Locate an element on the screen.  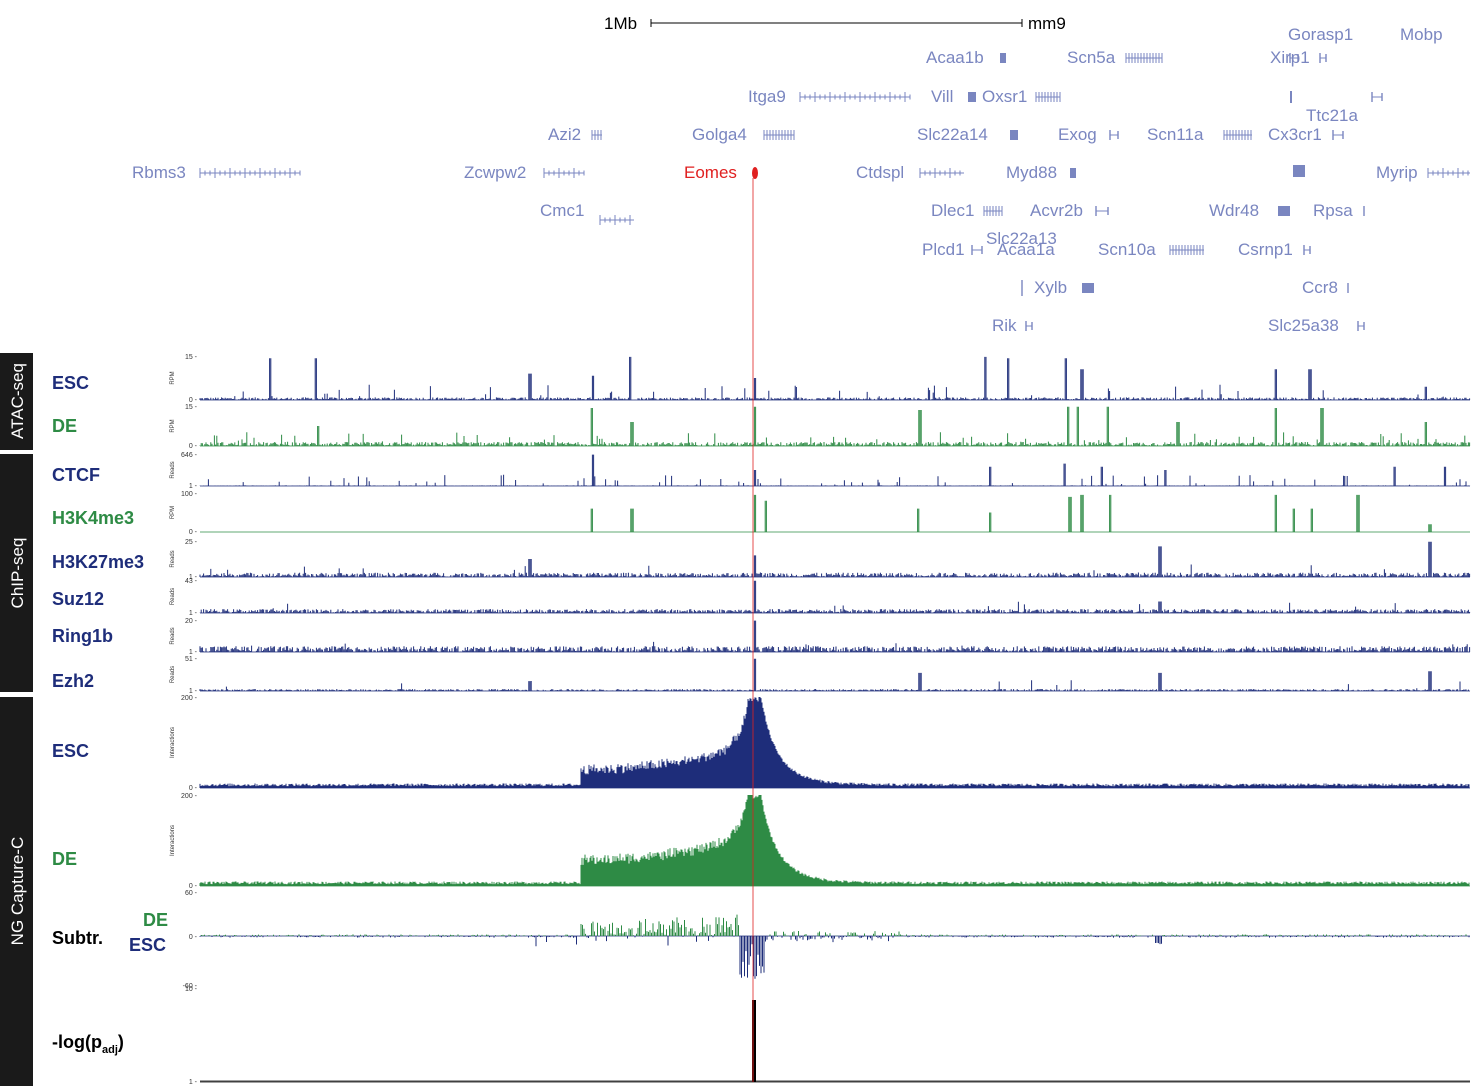
gene-slc22a13: Slc22a13 is located at coordinates (1021, 238).